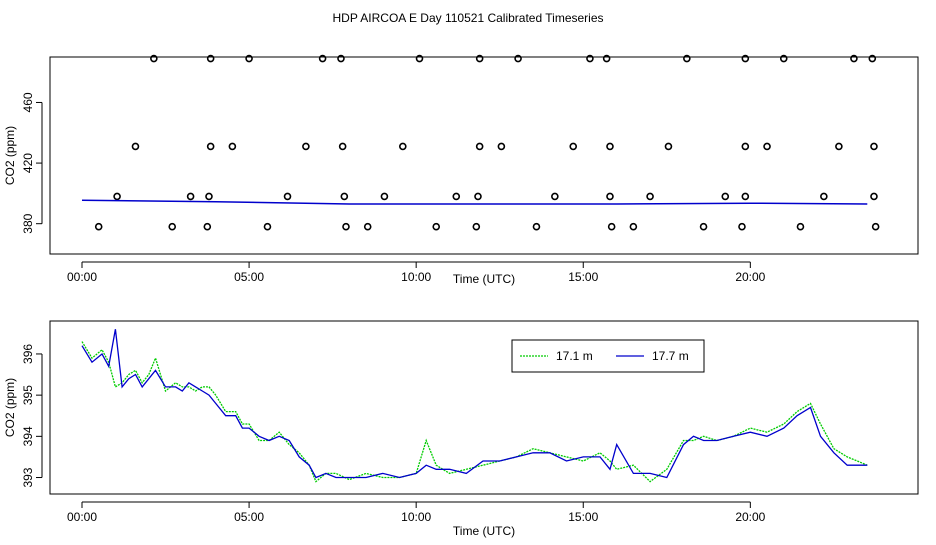 This screenshot has width=936, height=545. I want to click on y-tick-label: 393, so click(28, 477).